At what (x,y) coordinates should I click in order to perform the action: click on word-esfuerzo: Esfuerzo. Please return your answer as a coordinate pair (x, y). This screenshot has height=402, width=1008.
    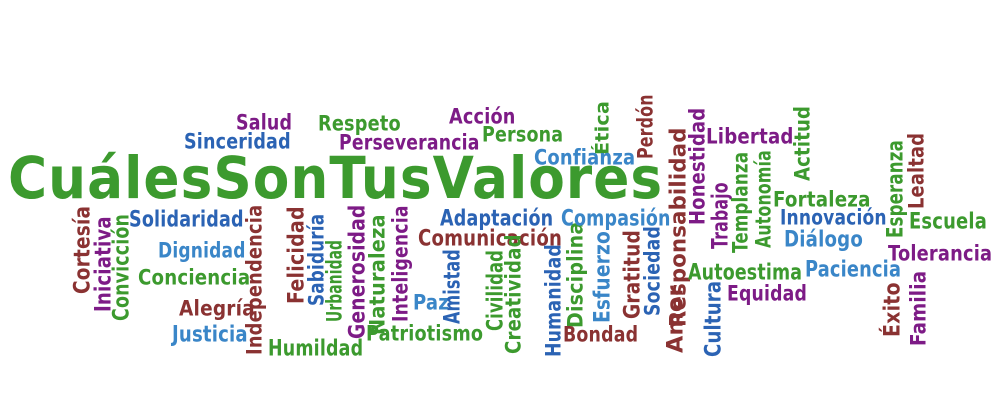
    Looking at the image, I should click on (602, 277).